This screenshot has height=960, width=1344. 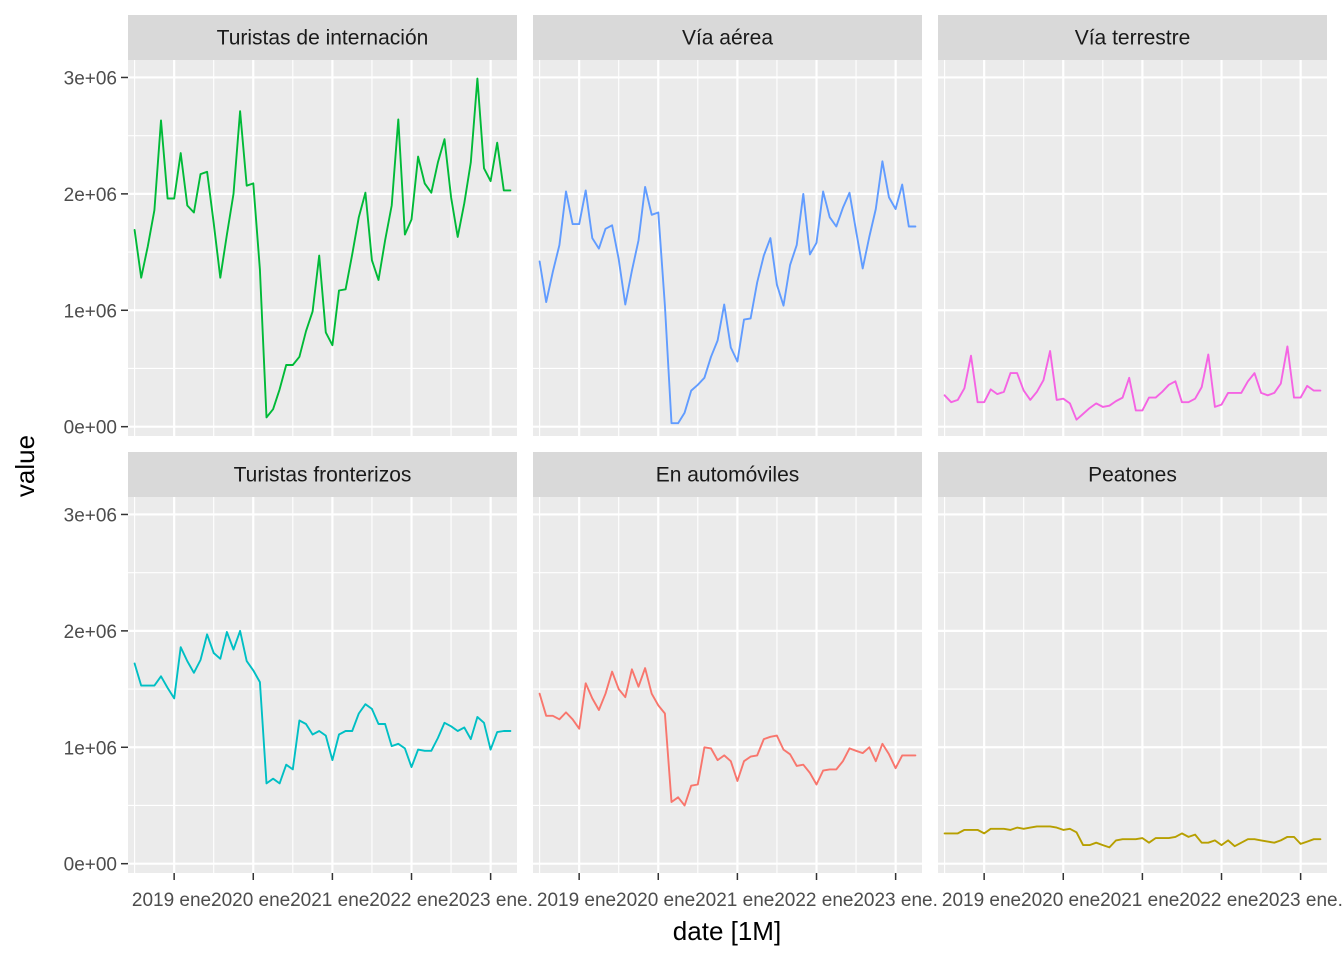 I want to click on facet-title: Turistas de internación, so click(x=323, y=38).